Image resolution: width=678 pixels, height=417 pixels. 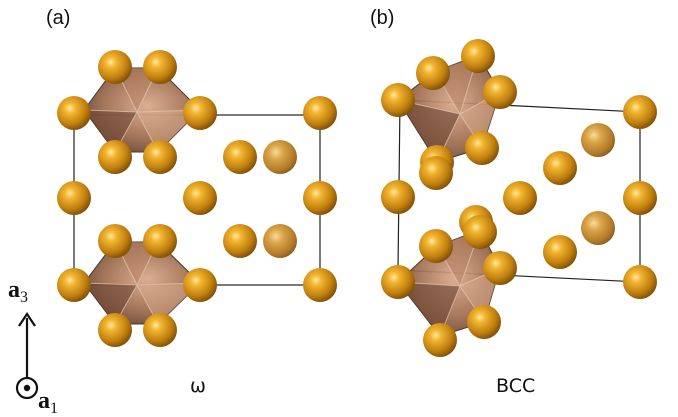 What do you see at coordinates (18, 291) in the screenshot?
I see `axis-a3-label: a3` at bounding box center [18, 291].